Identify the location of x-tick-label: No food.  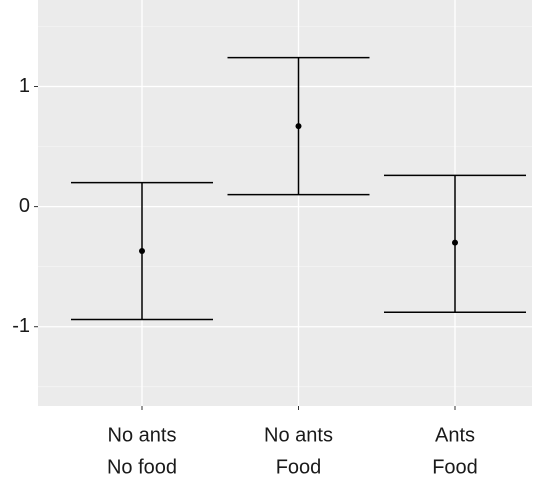
(142, 467).